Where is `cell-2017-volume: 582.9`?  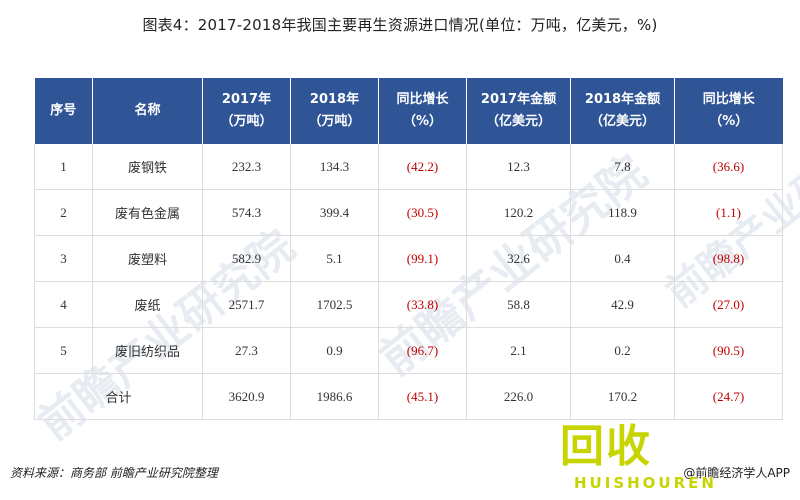 cell-2017-volume: 582.9 is located at coordinates (246, 258).